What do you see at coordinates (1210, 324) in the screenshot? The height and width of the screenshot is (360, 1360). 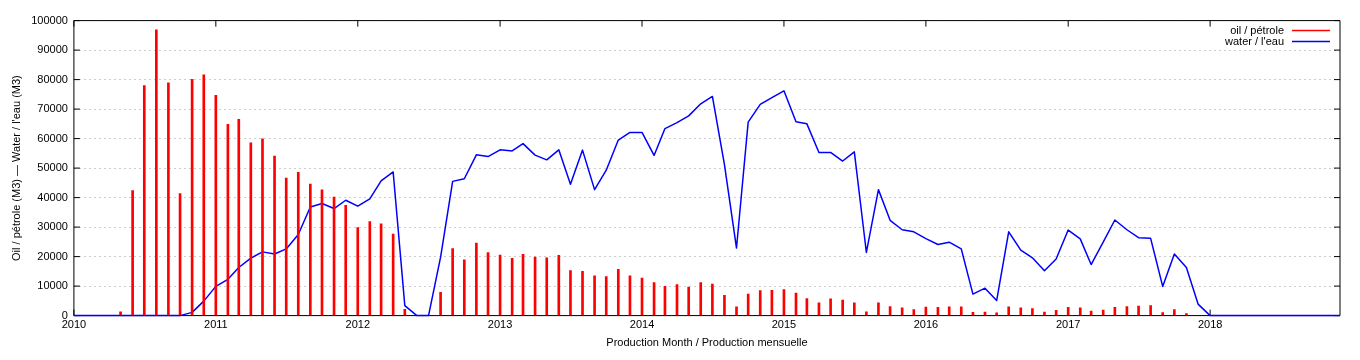 I see `x-tick-label: 2018` at bounding box center [1210, 324].